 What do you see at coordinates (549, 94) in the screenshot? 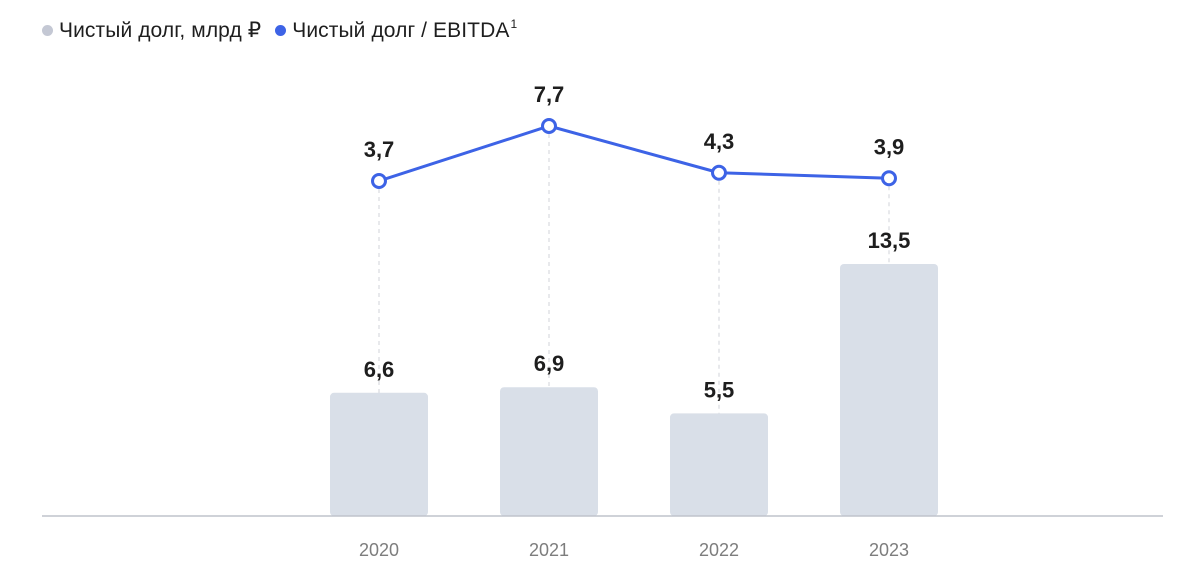
I see `line-value-label: 7,7` at bounding box center [549, 94].